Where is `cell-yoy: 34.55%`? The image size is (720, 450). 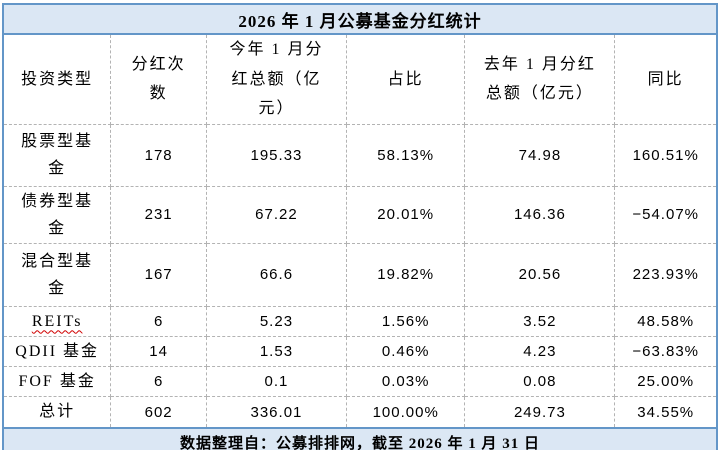
cell-yoy: 34.55% is located at coordinates (666, 412).